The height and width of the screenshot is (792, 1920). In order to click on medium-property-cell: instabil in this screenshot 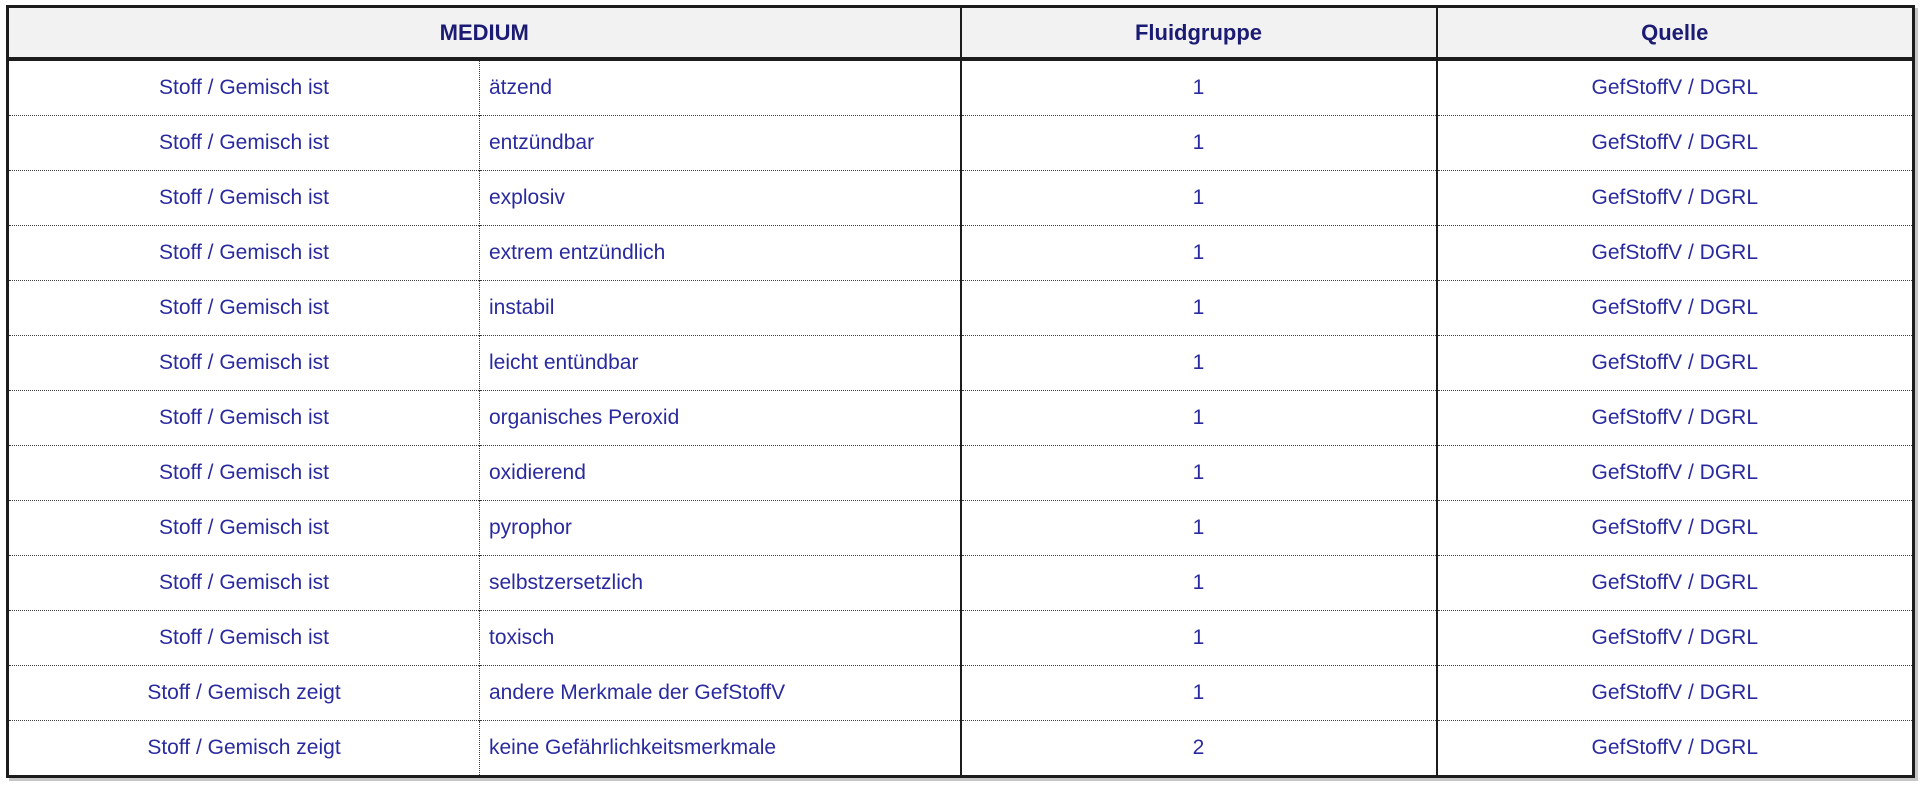, I will do `click(720, 308)`.